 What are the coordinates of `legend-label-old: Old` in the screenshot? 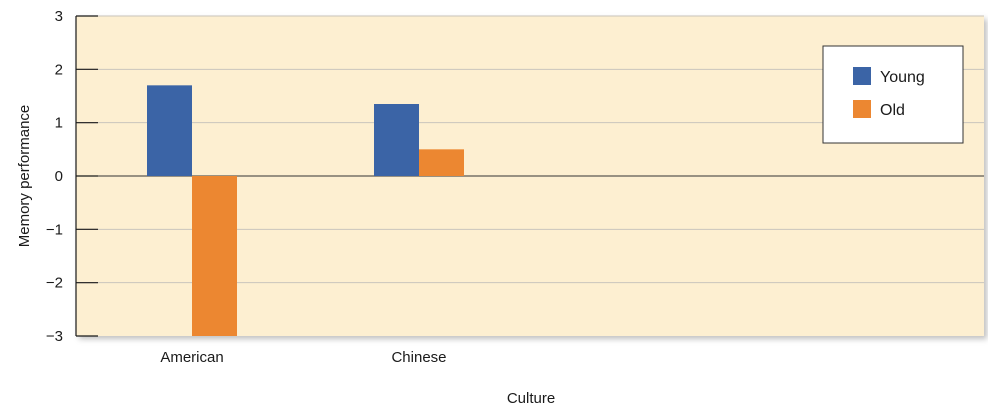 It's located at (892, 110).